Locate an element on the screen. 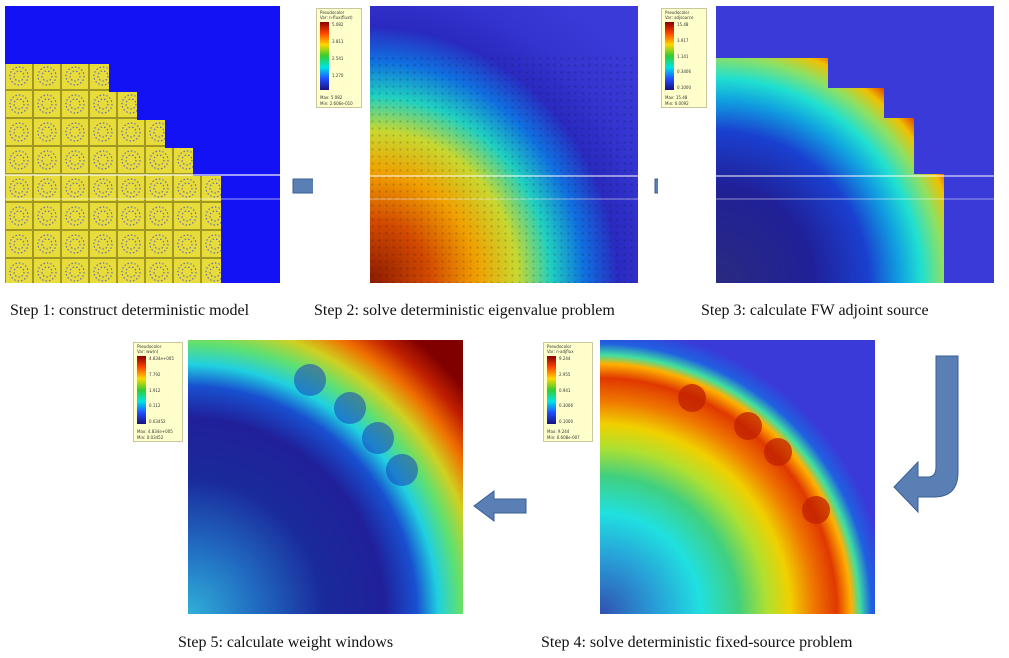 The width and height of the screenshot is (1009, 658). legend-tick: 0.941 is located at coordinates (565, 390).